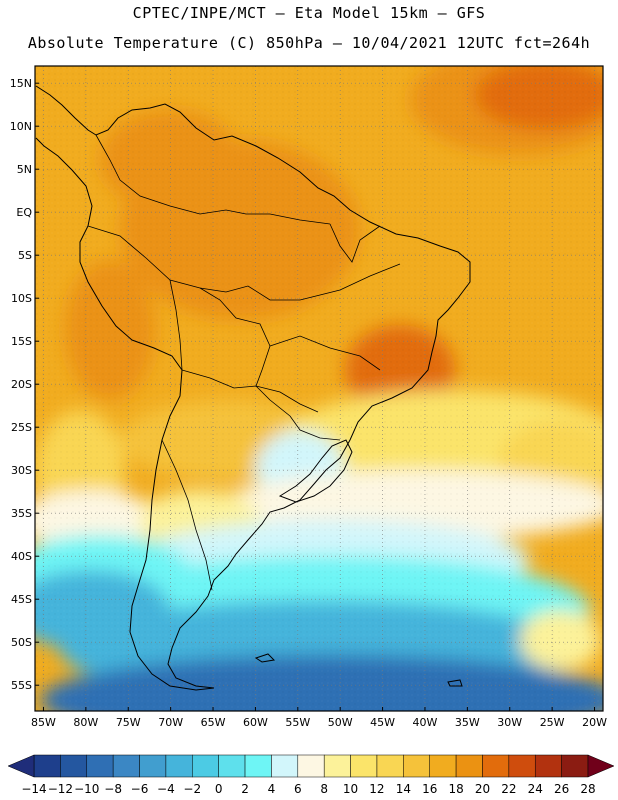  I want to click on lat-label: 30S, so click(21, 470).